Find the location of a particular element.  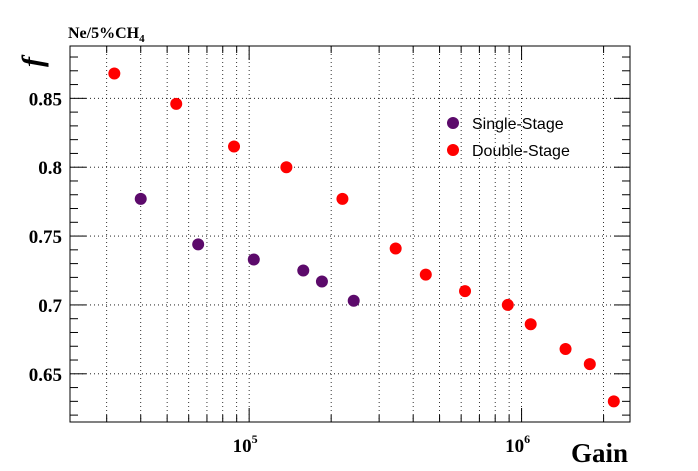

legend: Single-Stage Double-Stage is located at coordinates (508, 138).